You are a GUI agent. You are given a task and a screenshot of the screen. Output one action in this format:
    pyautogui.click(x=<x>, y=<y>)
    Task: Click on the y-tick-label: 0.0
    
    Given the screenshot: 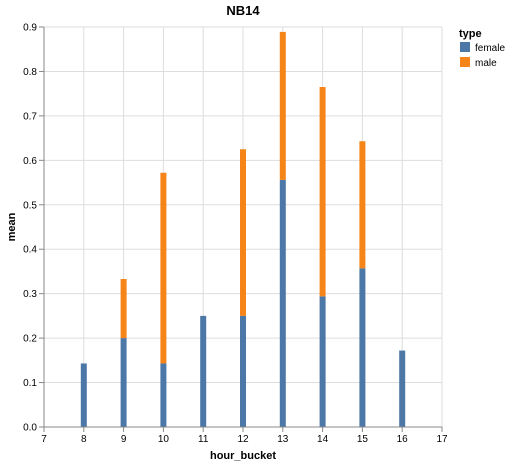 What is the action you would take?
    pyautogui.click(x=30, y=428)
    